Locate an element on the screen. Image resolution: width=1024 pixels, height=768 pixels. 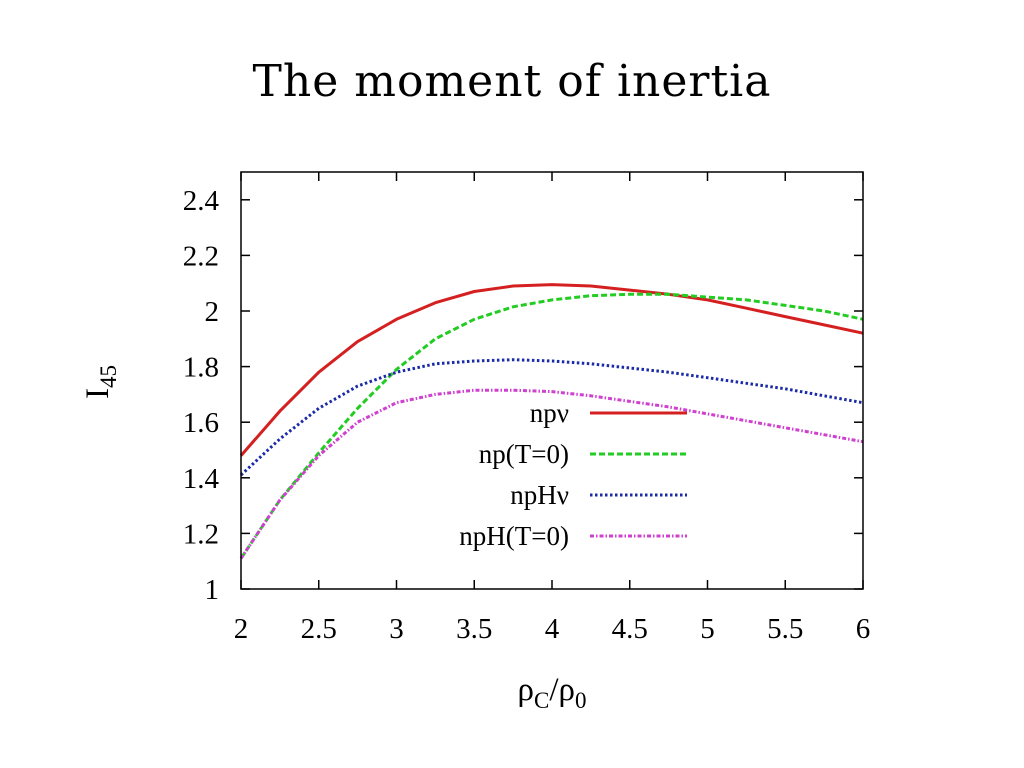
x-tick-label: 6 is located at coordinates (863, 629).